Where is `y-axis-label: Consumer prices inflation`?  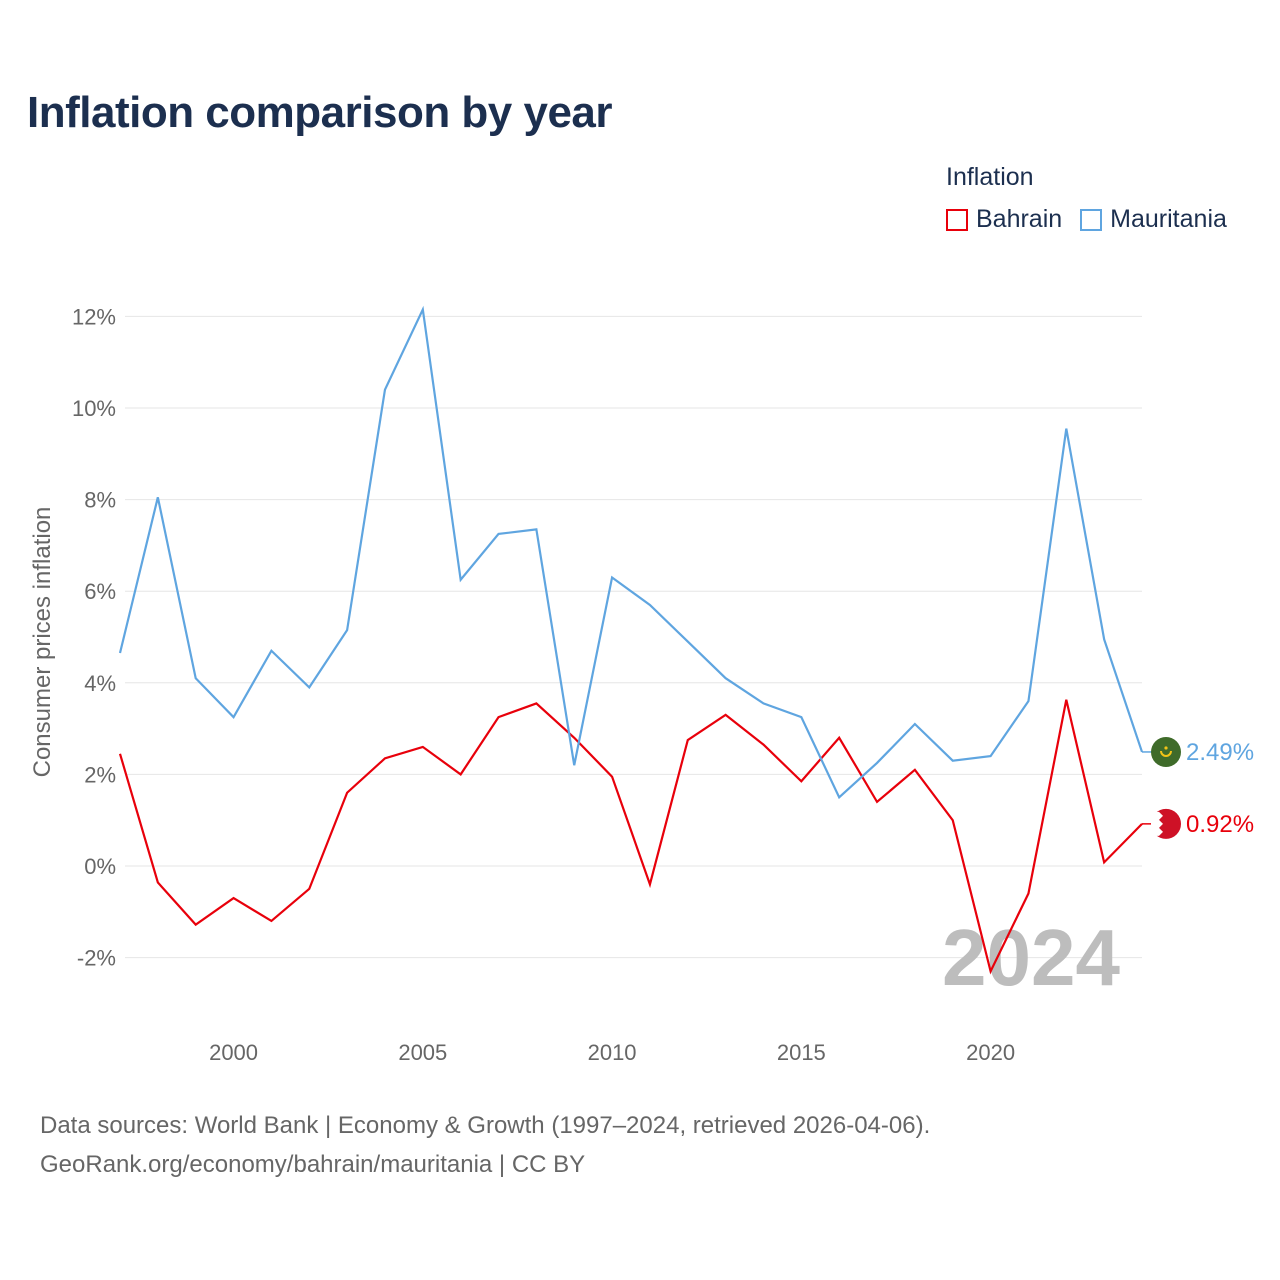
y-axis-label: Consumer prices inflation is located at coordinates (42, 642).